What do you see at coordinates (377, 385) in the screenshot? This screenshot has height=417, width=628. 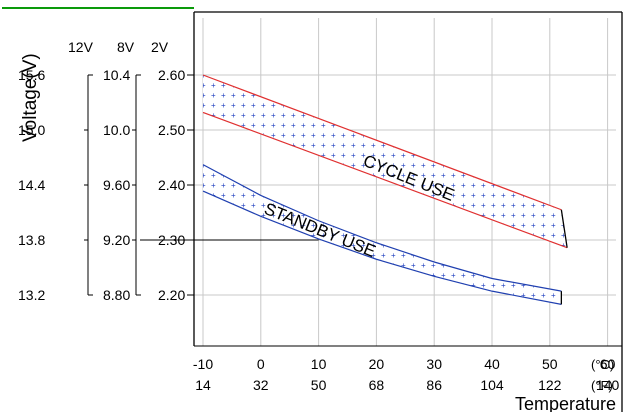 I see `x-tick-label-fahrenheit: 68` at bounding box center [377, 385].